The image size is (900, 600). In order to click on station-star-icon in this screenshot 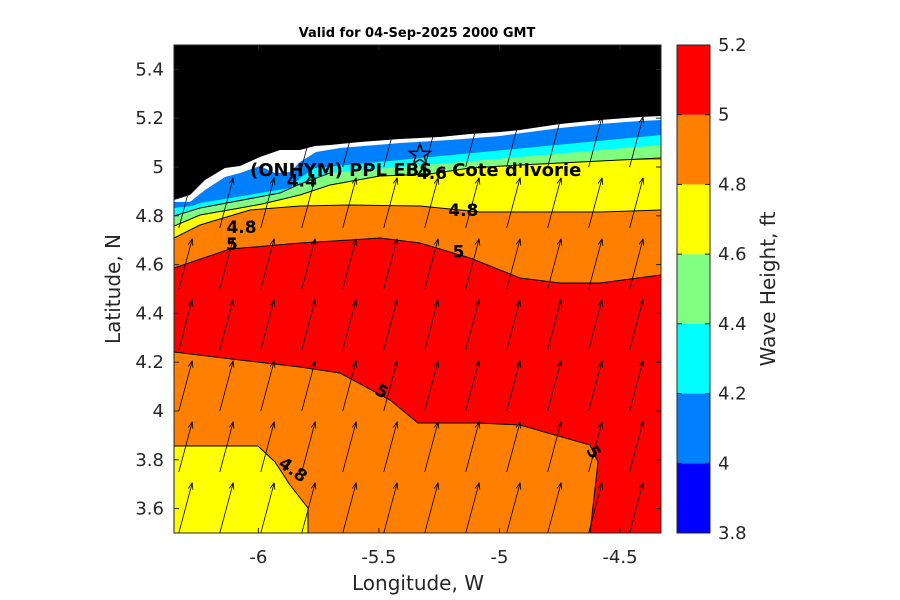, I will do `click(420, 153)`.